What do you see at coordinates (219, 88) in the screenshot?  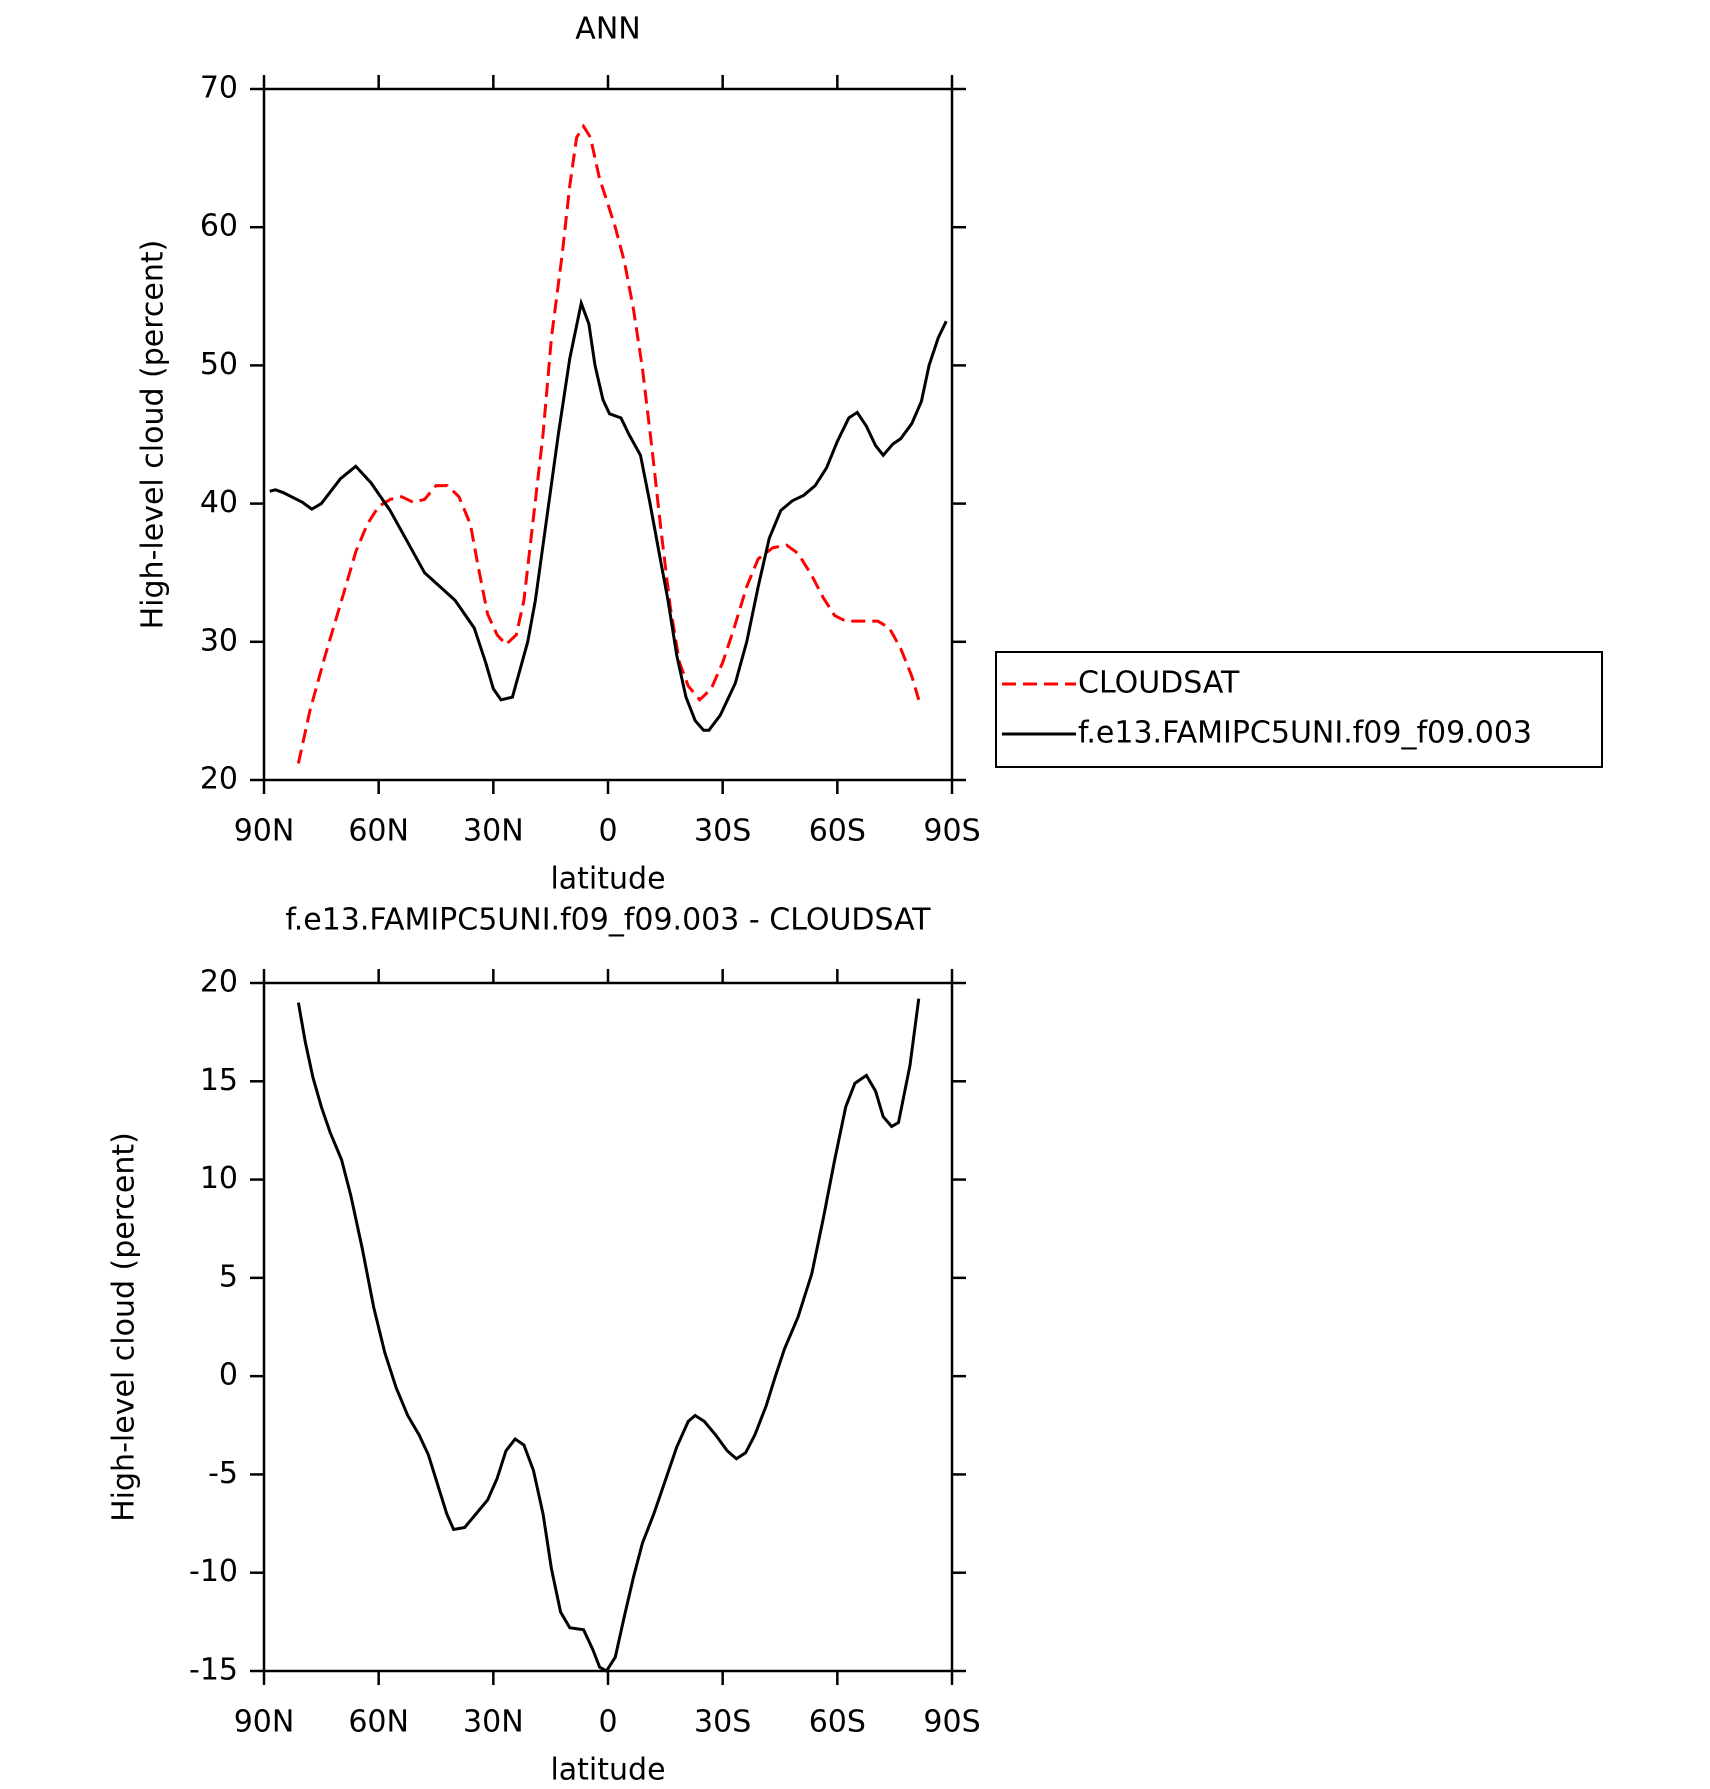 I see `y-tick-label: 70` at bounding box center [219, 88].